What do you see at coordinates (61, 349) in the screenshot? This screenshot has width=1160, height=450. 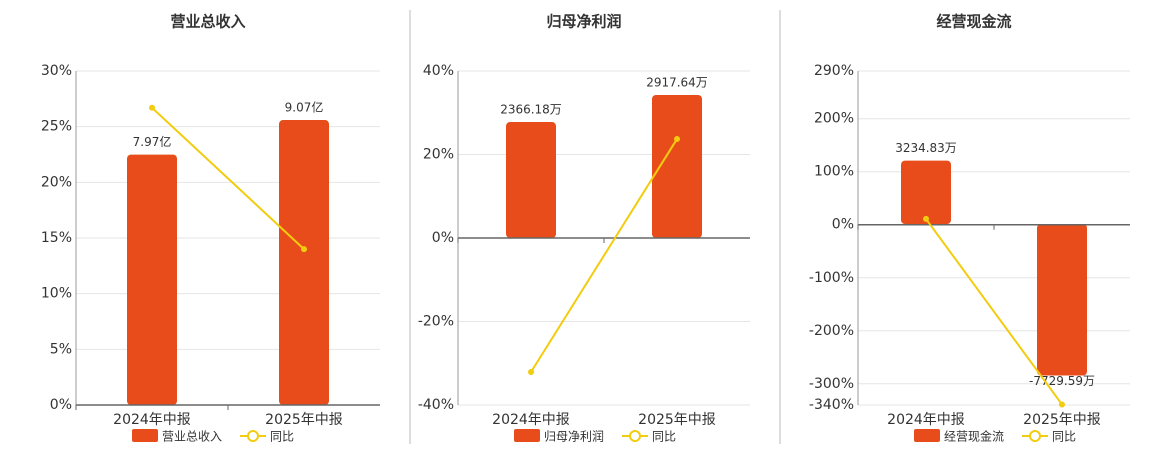 I see `y-tick-label: 5%` at bounding box center [61, 349].